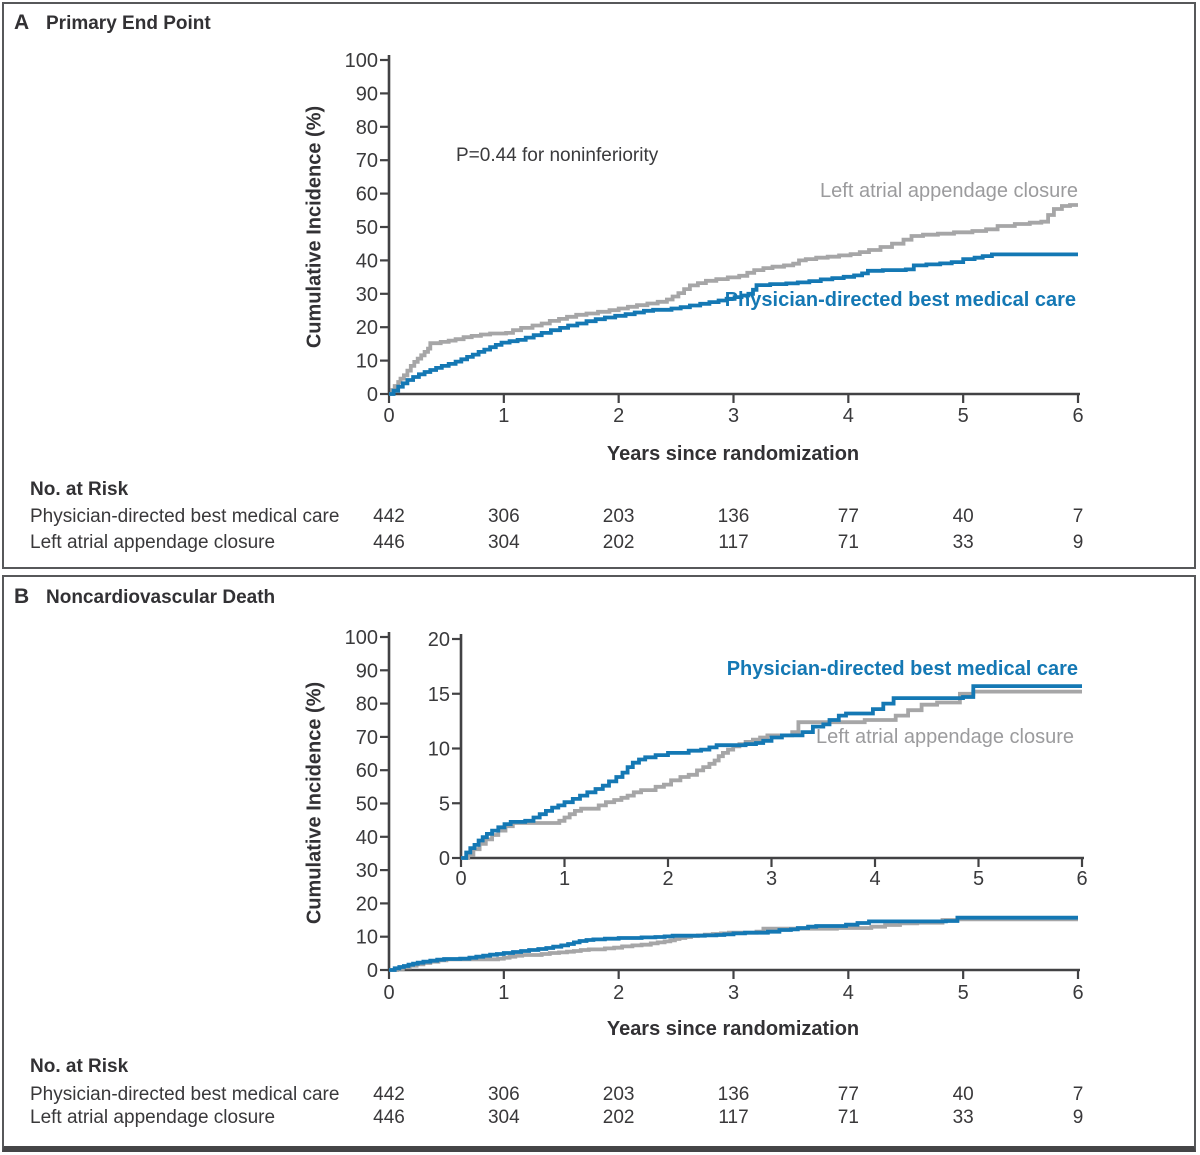 The width and height of the screenshot is (1200, 1155). I want to click on risk-value: 304, so click(503, 1117).